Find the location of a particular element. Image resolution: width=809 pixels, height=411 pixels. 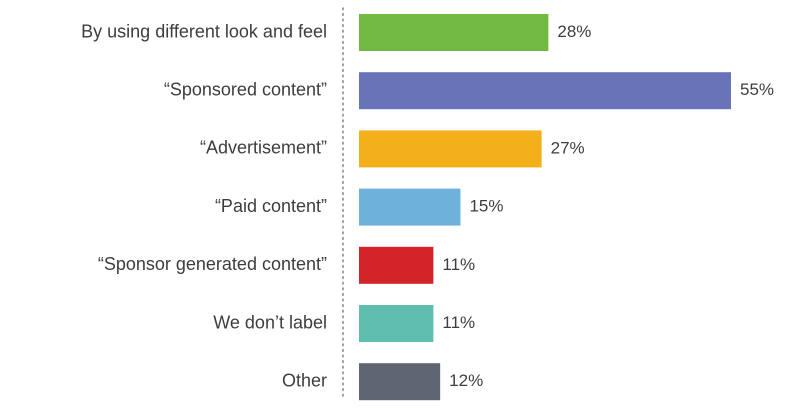

category-label: “Paid content” is located at coordinates (271, 206).